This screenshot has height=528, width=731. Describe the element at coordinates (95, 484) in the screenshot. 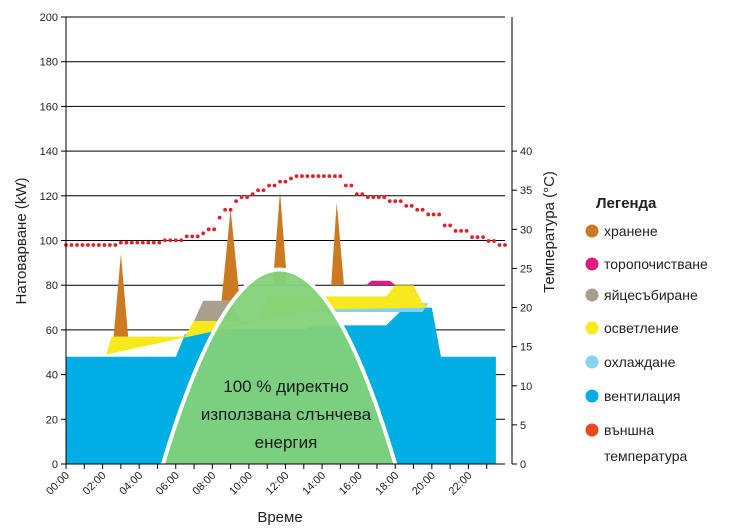

I see `x-tick-label: 02:00` at that location.